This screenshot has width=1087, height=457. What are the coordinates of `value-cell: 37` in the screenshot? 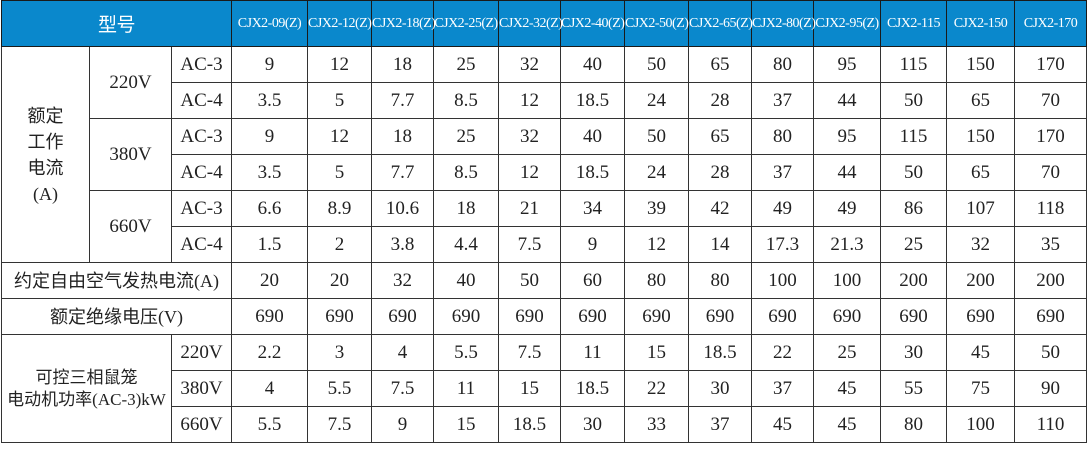 It's located at (782, 100).